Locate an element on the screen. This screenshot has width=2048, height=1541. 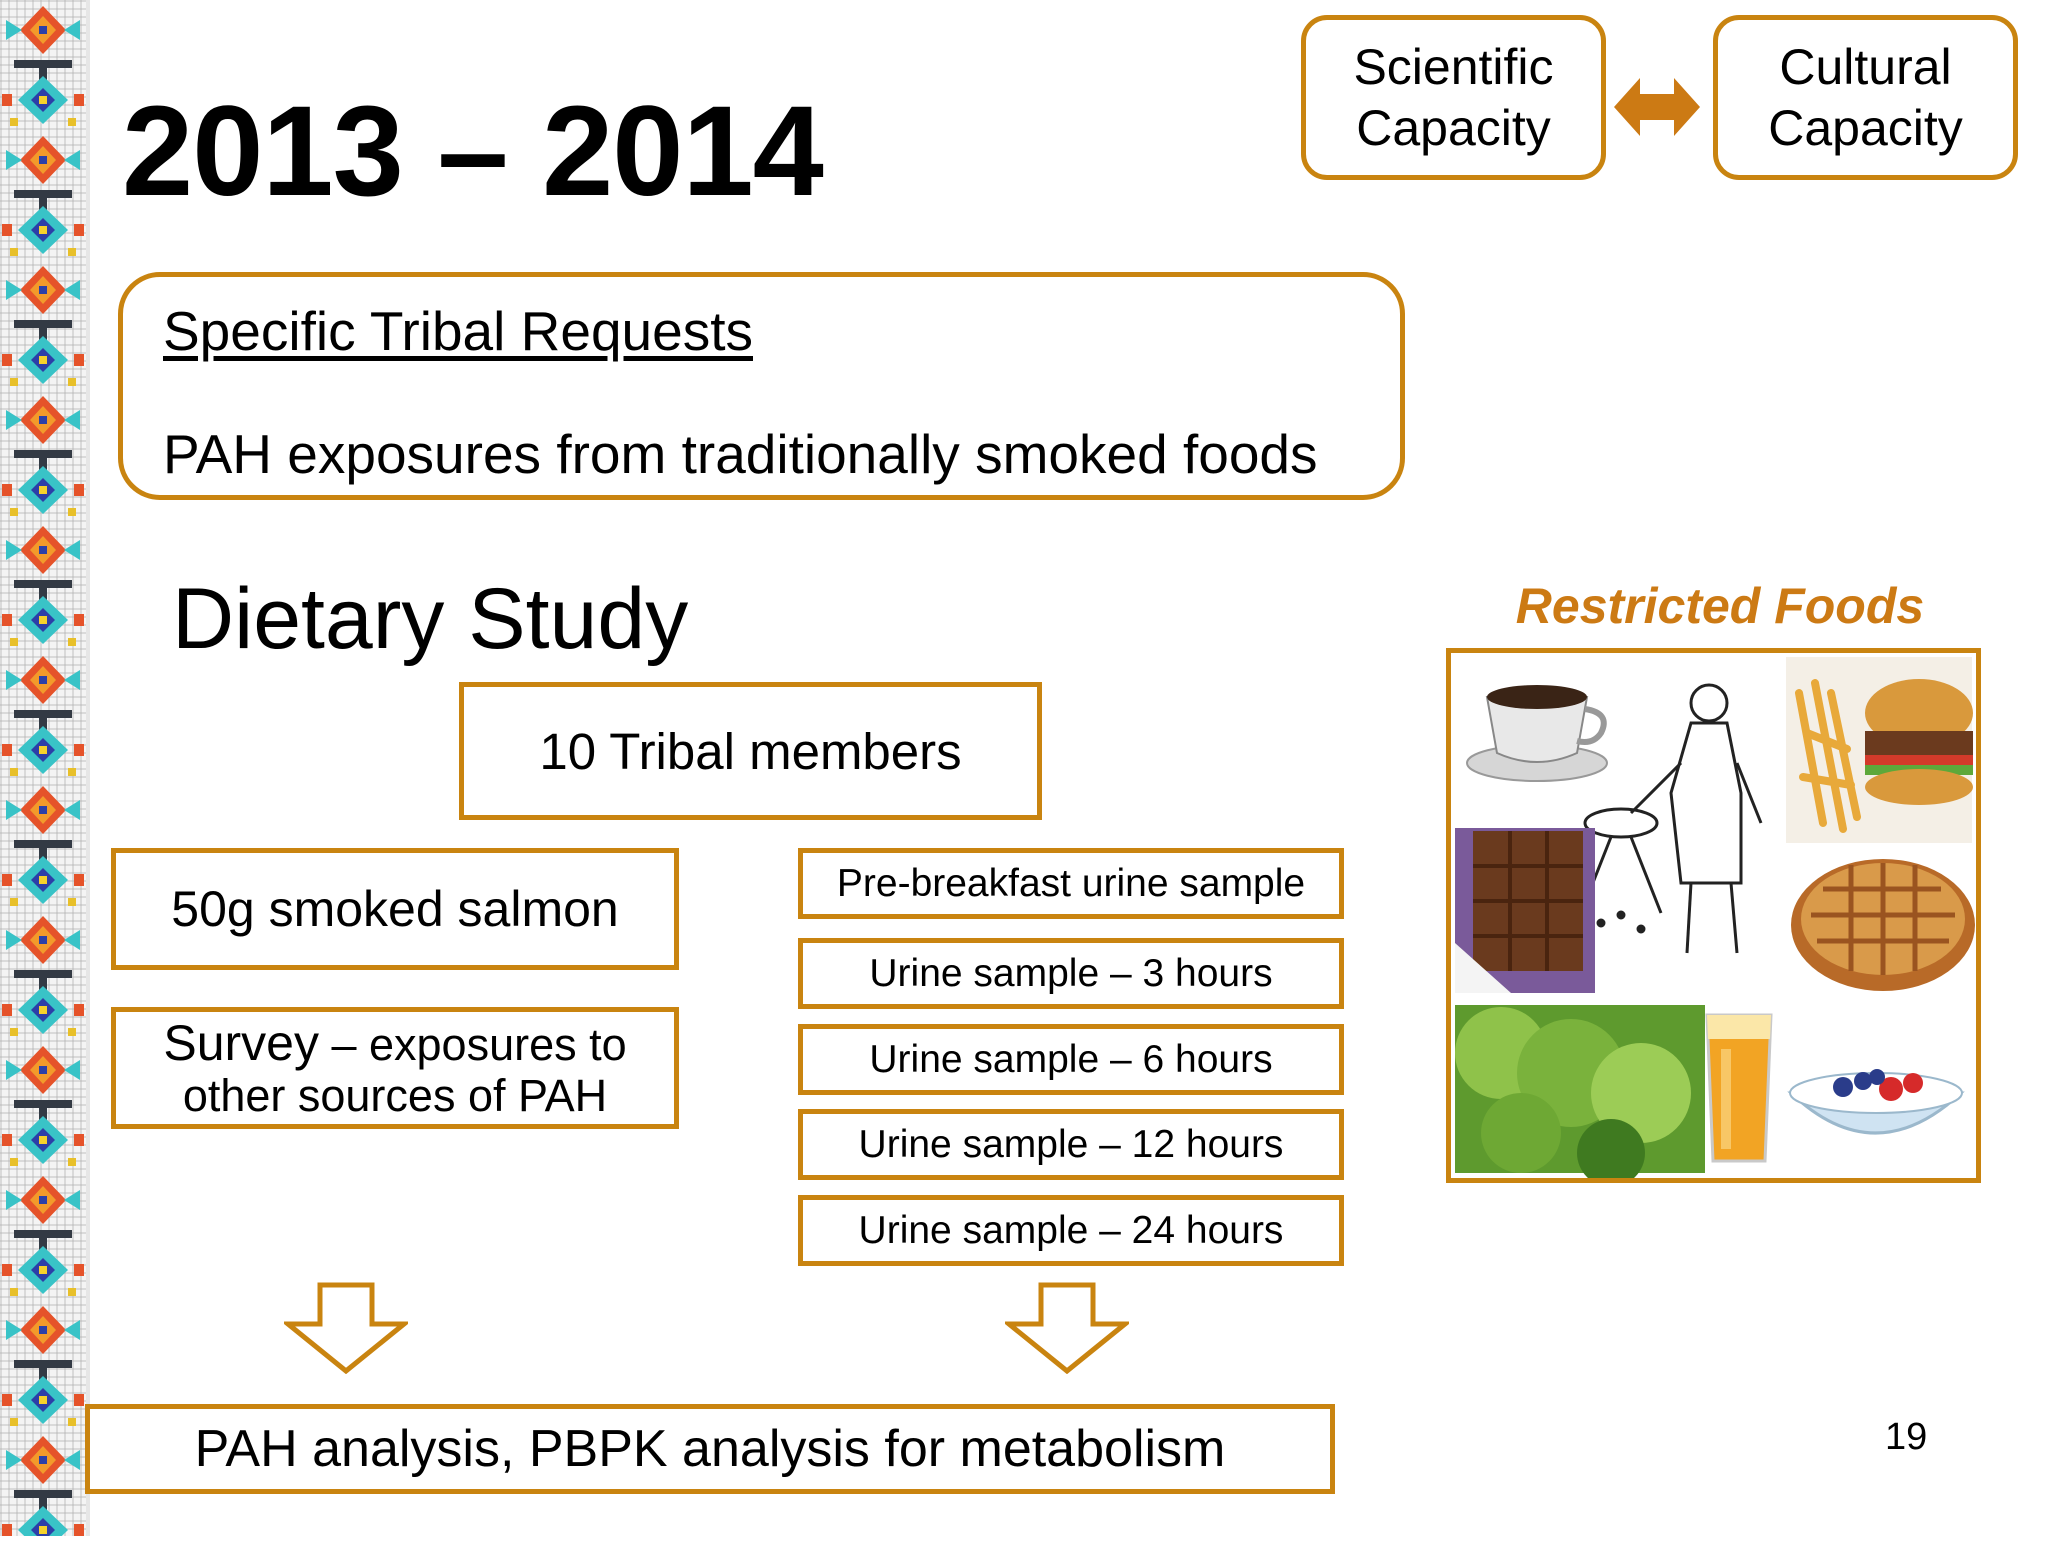
coffee-cup-icon is located at coordinates (1537, 733).